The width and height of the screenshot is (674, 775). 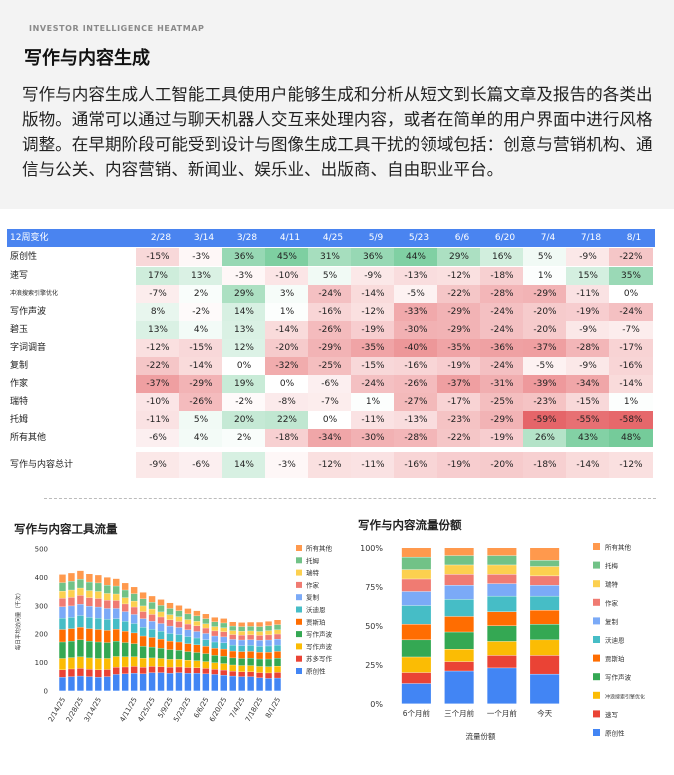 What do you see at coordinates (330, 420) in the screenshot?
I see `heatmap-cell: 0%` at bounding box center [330, 420].